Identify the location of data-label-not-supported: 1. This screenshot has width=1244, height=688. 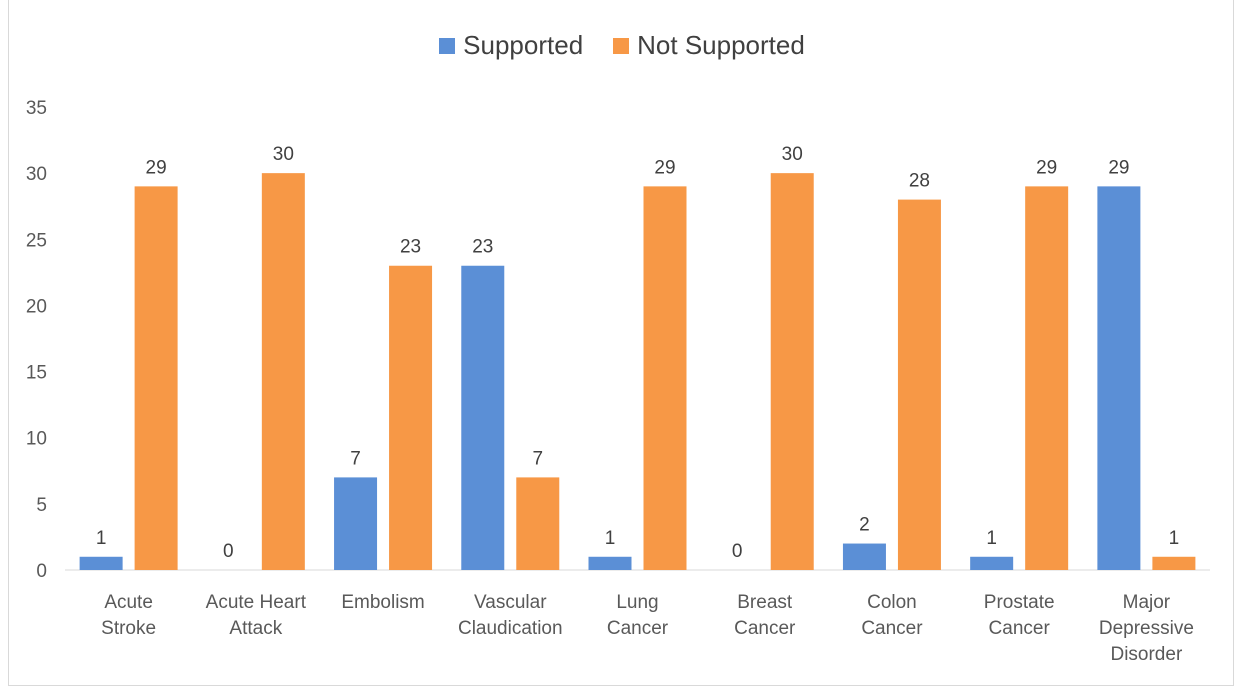
(1174, 538).